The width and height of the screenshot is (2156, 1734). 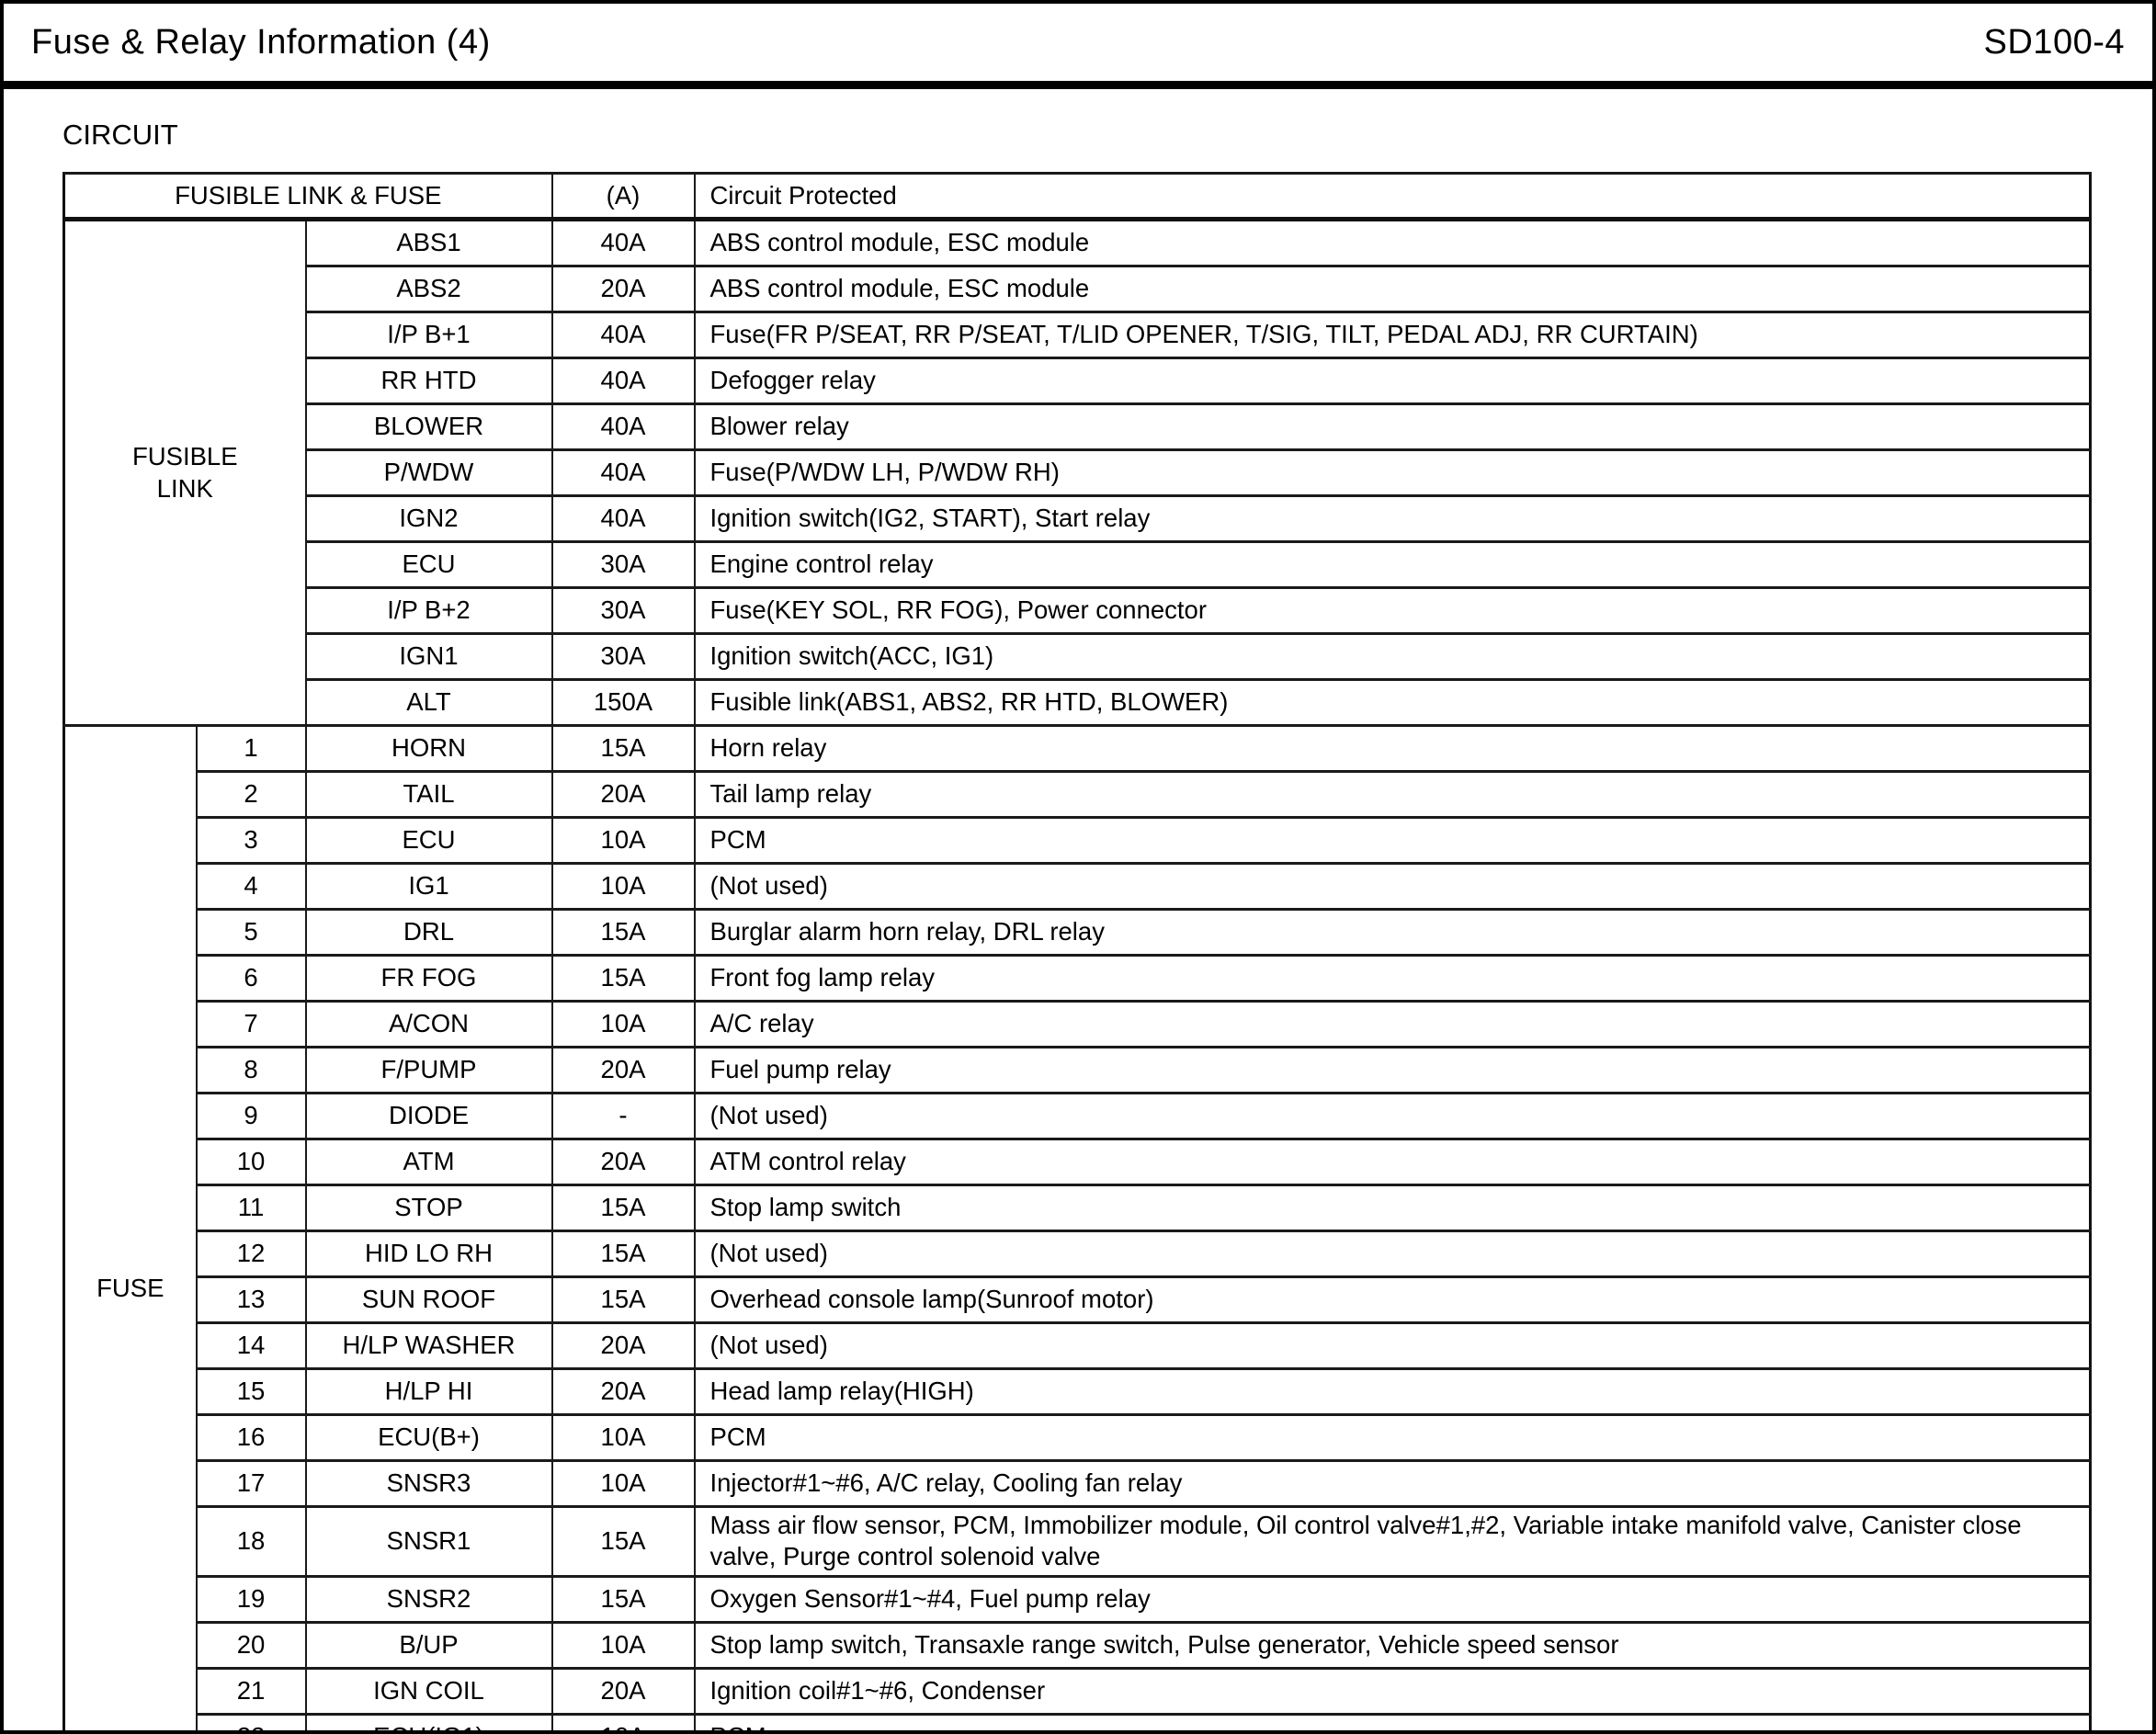 What do you see at coordinates (428, 518) in the screenshot?
I see `fuse-name-cell: IGN2` at bounding box center [428, 518].